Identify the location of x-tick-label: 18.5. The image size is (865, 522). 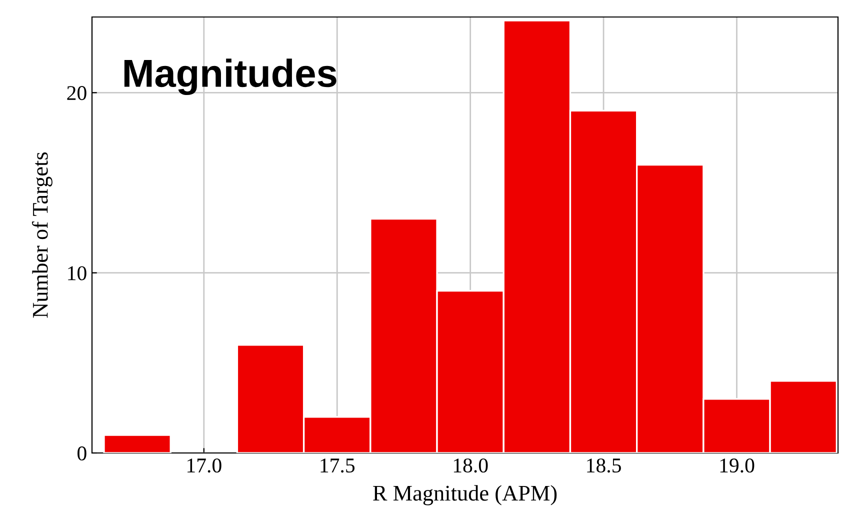
(604, 465).